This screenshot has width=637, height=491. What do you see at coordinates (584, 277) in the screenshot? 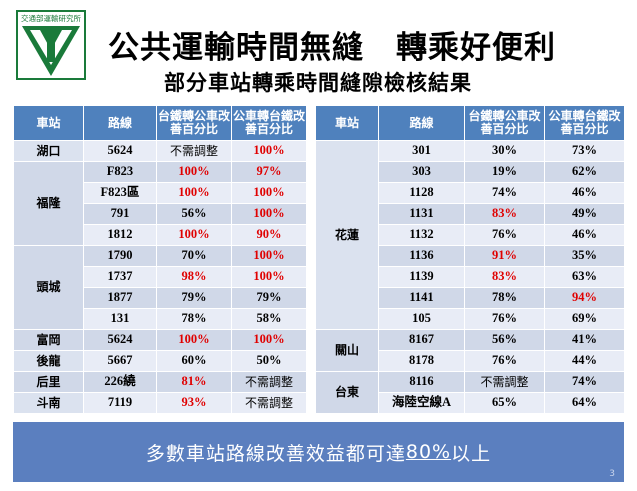
I see `bus-to-rail-cell: 63%` at bounding box center [584, 277].